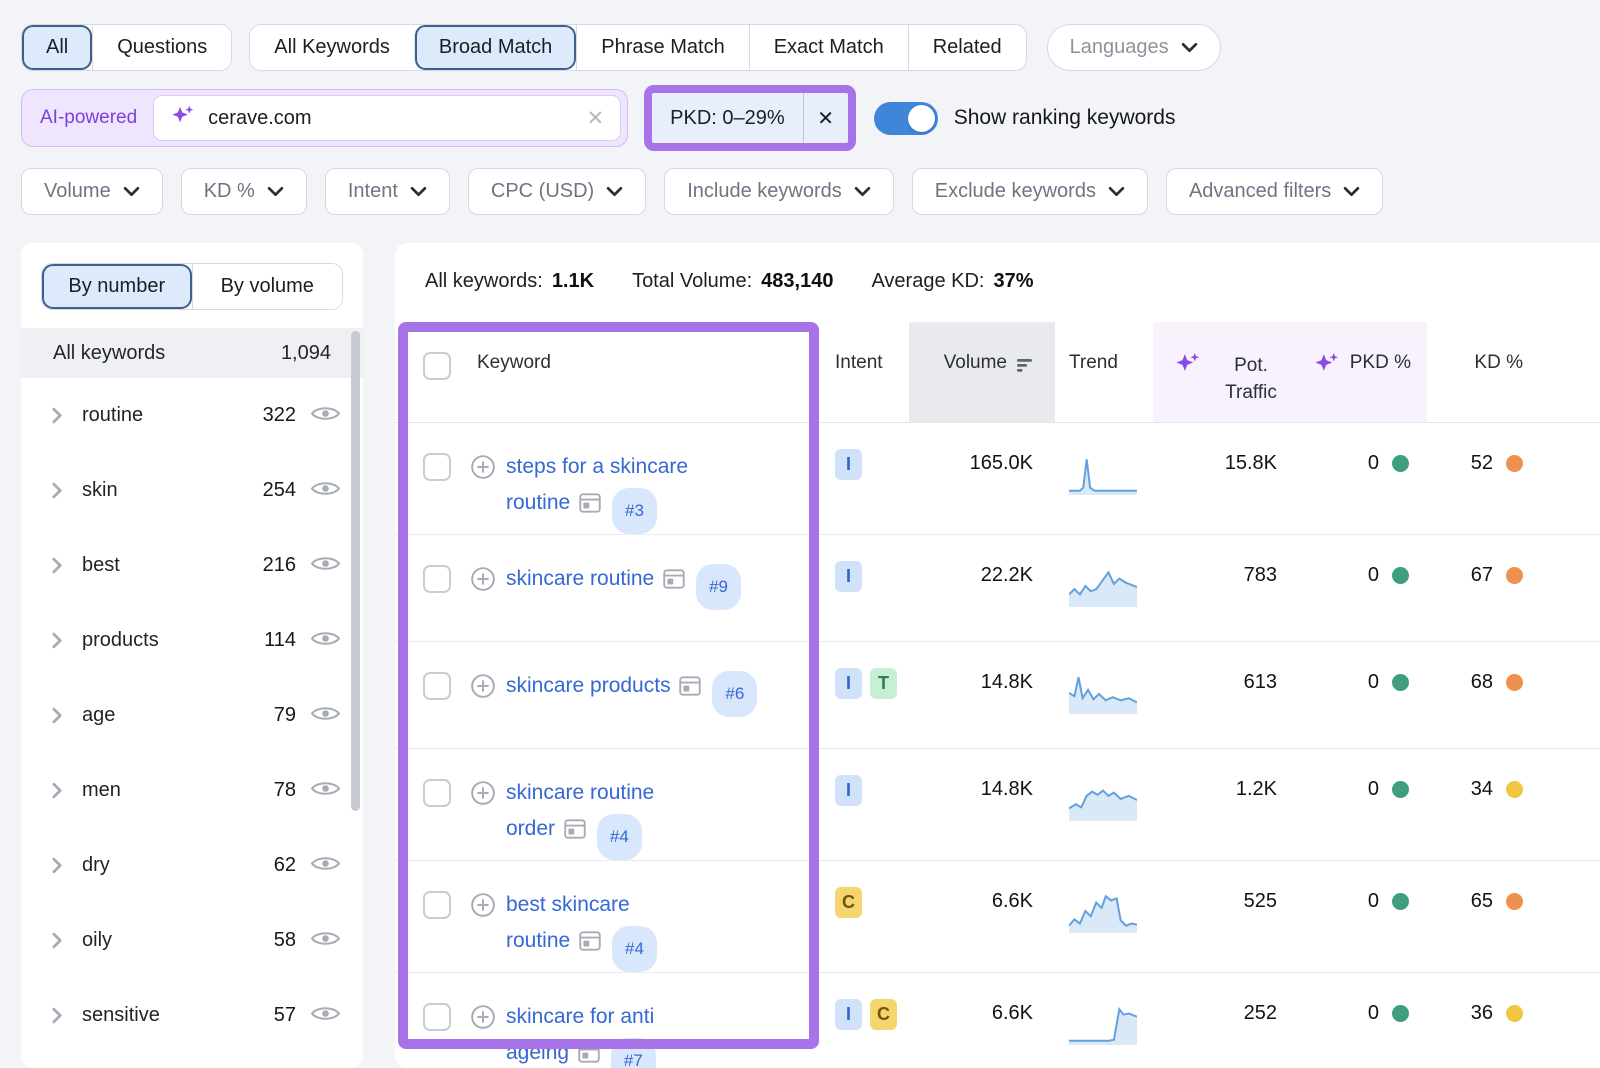 The height and width of the screenshot is (1068, 1600). What do you see at coordinates (437, 366) in the screenshot?
I see `select-all-checkbox` at bounding box center [437, 366].